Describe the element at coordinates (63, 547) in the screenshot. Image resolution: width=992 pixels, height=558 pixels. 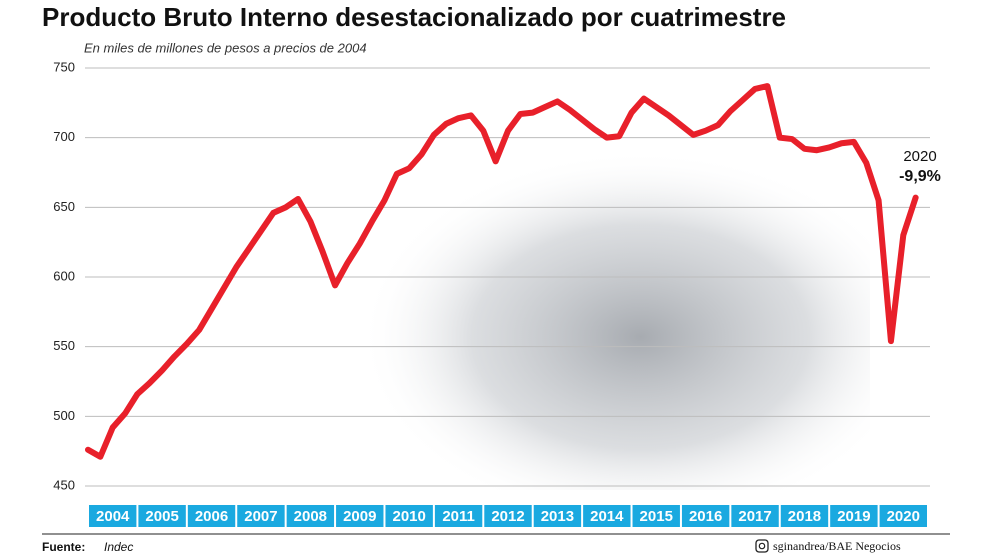
I see `source-label: Fuente:` at that location.